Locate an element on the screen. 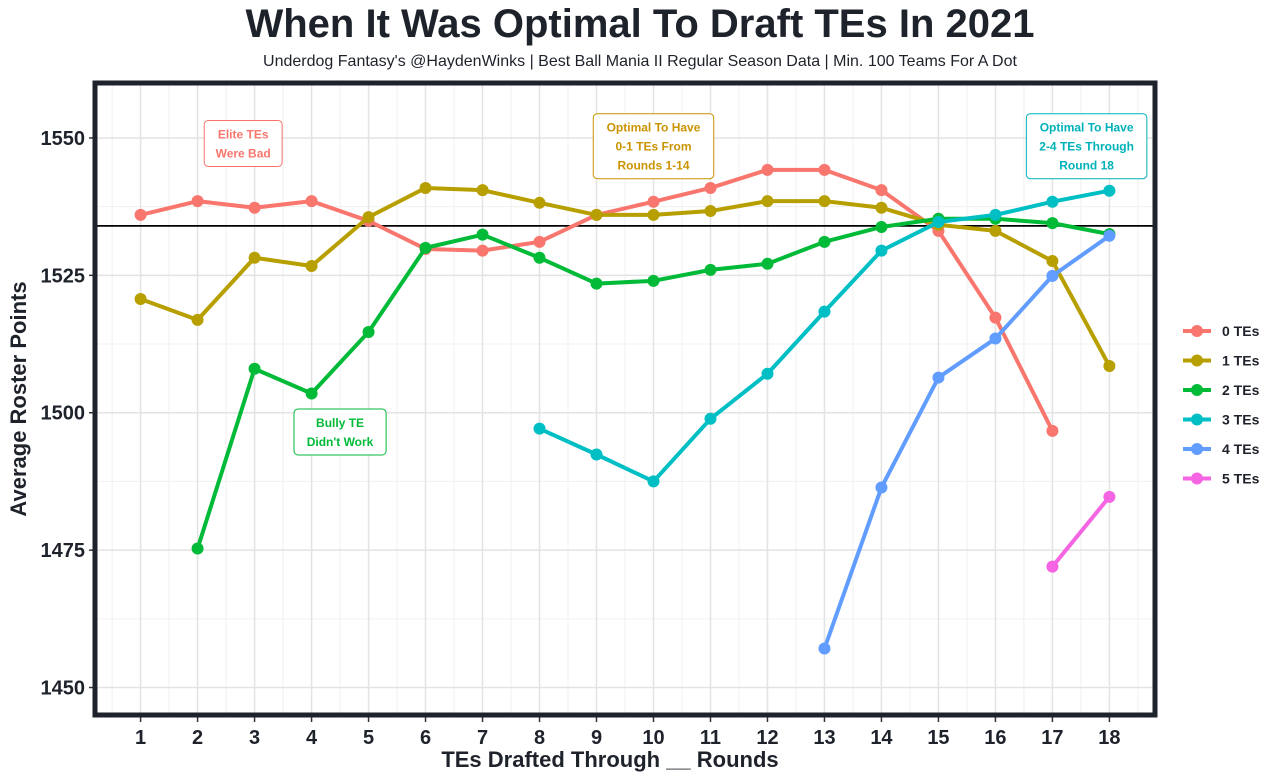  series-line is located at coordinates (1080, 531).